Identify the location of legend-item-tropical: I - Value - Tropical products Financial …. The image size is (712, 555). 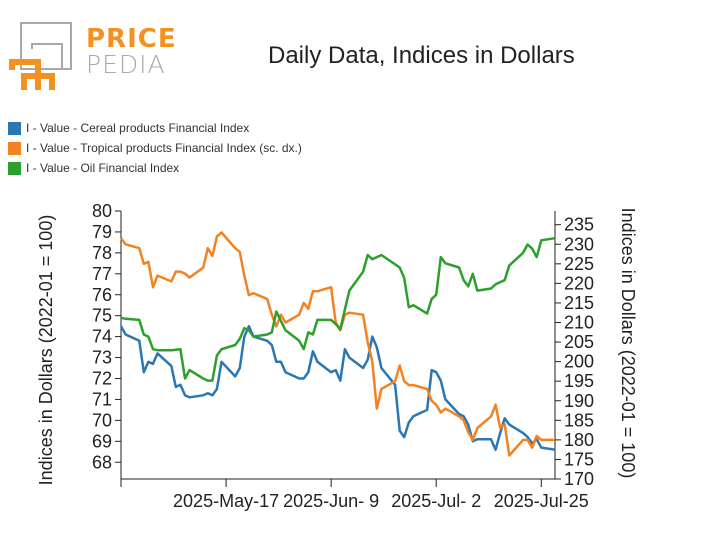
(155, 148).